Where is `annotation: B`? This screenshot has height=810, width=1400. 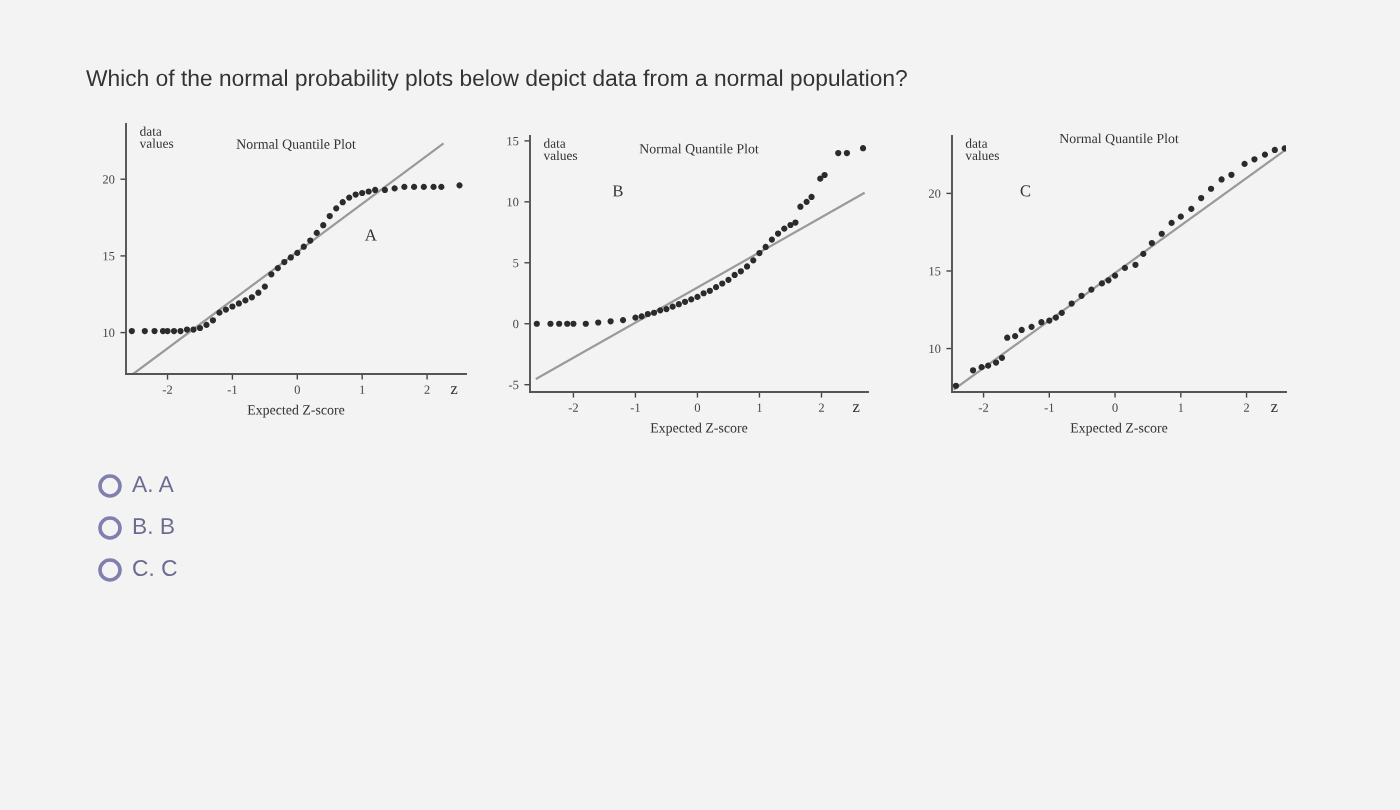
annotation: B is located at coordinates (617, 191).